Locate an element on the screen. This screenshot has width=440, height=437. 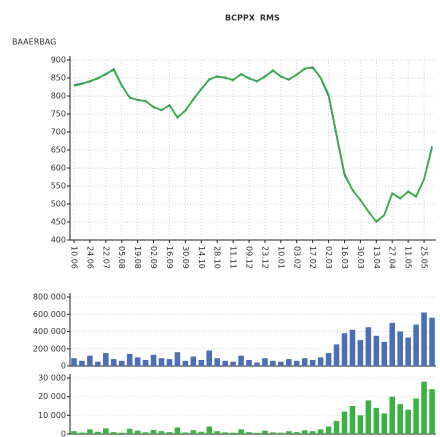
x-tick-label: 28.10 is located at coordinates (217, 257).